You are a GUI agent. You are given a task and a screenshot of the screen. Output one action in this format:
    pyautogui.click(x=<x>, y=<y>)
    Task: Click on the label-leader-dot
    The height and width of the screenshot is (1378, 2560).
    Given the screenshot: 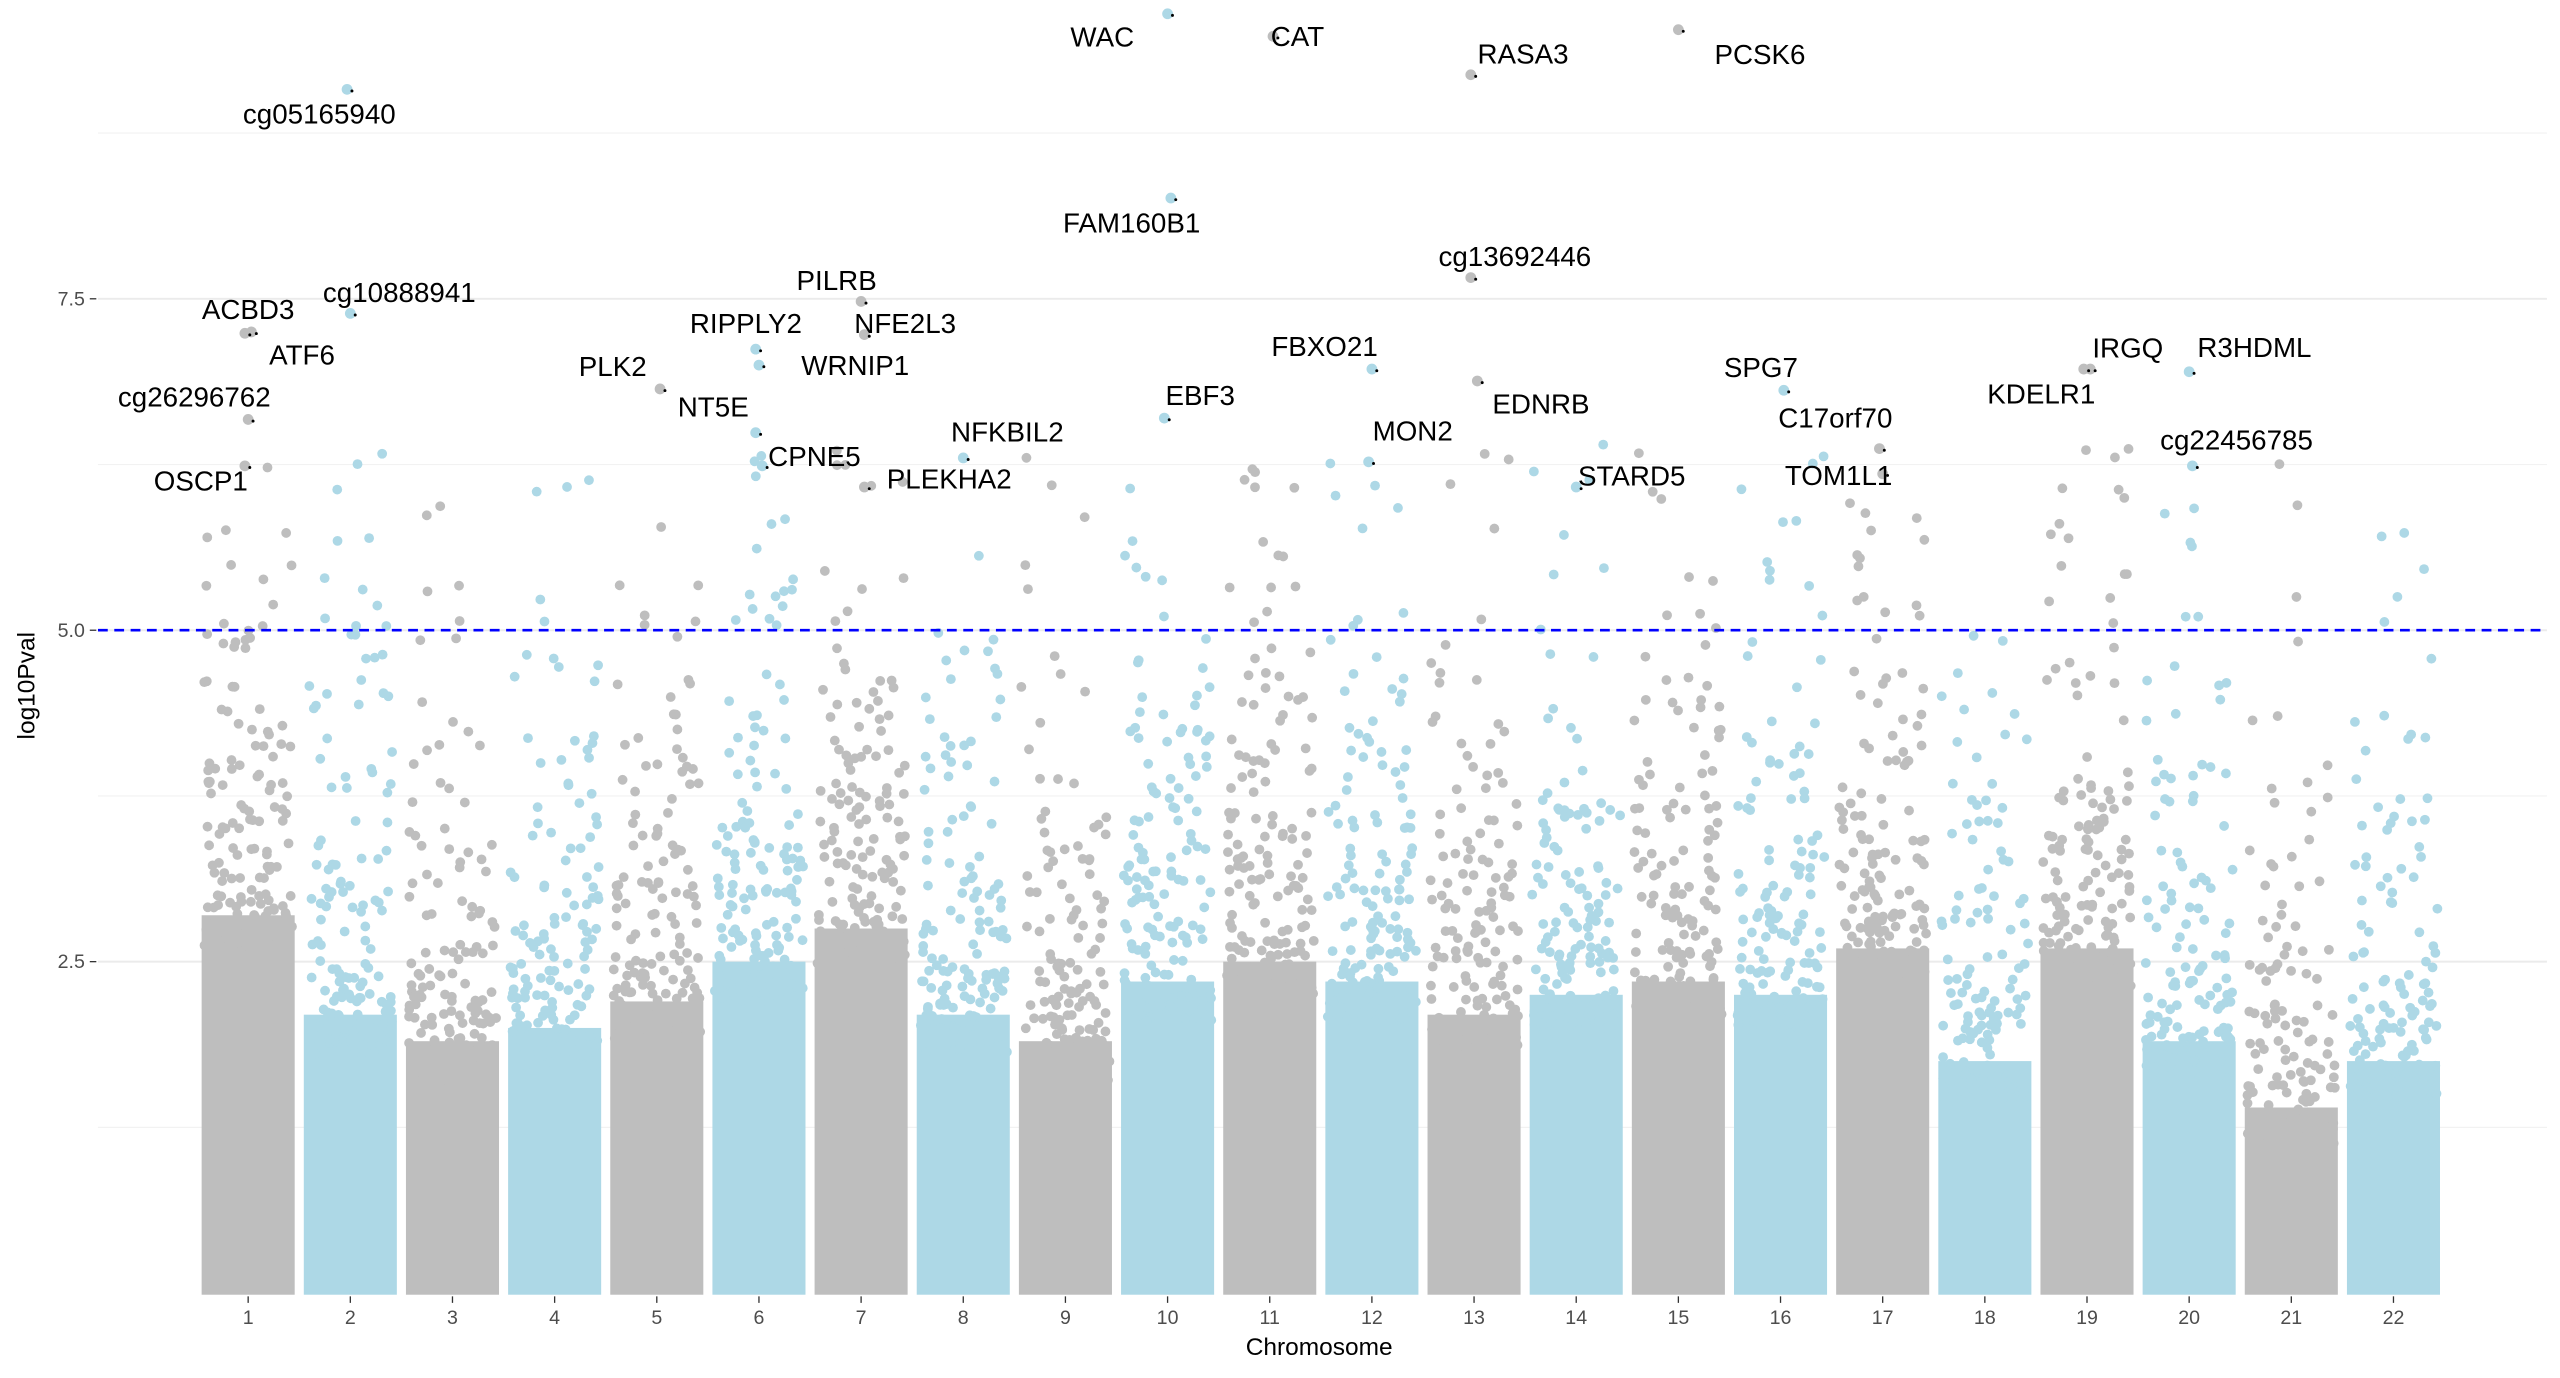 What is the action you would take?
    pyautogui.click(x=256, y=334)
    